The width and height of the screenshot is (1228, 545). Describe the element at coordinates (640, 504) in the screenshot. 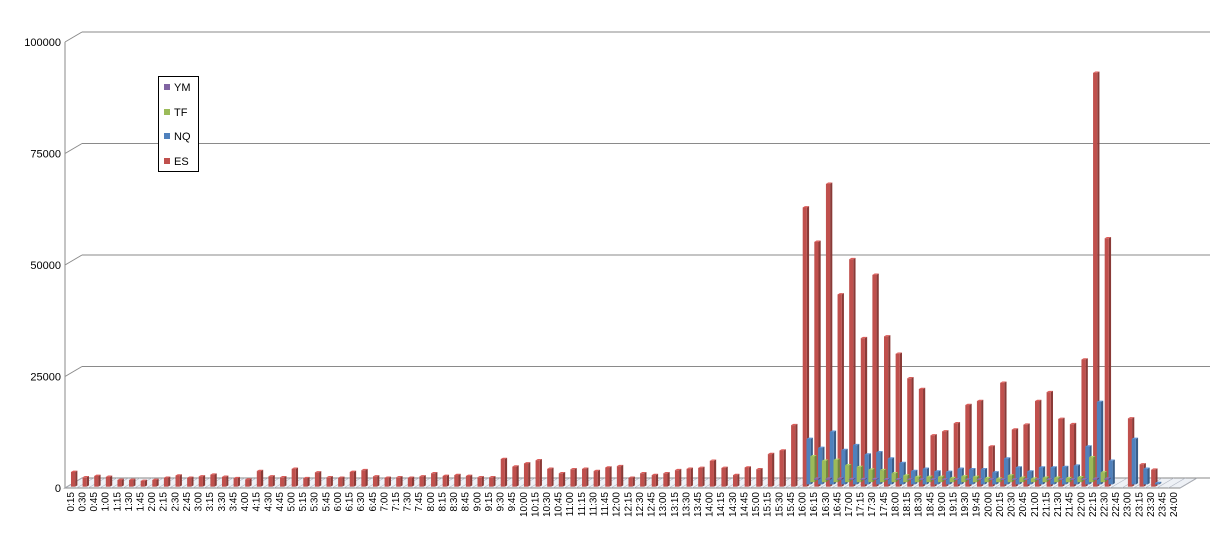

I see `x-tick-label: 12:30` at that location.